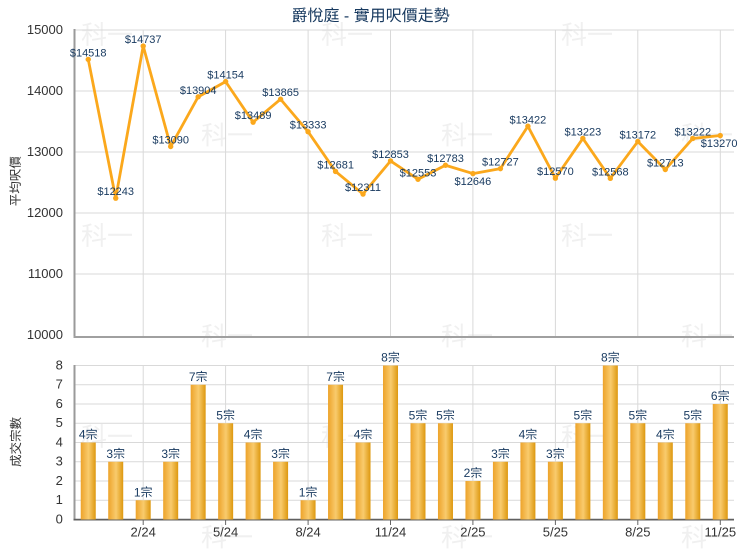 The height and width of the screenshot is (550, 740). What do you see at coordinates (500, 163) in the screenshot?
I see `svg-text: $12727` at bounding box center [500, 163].